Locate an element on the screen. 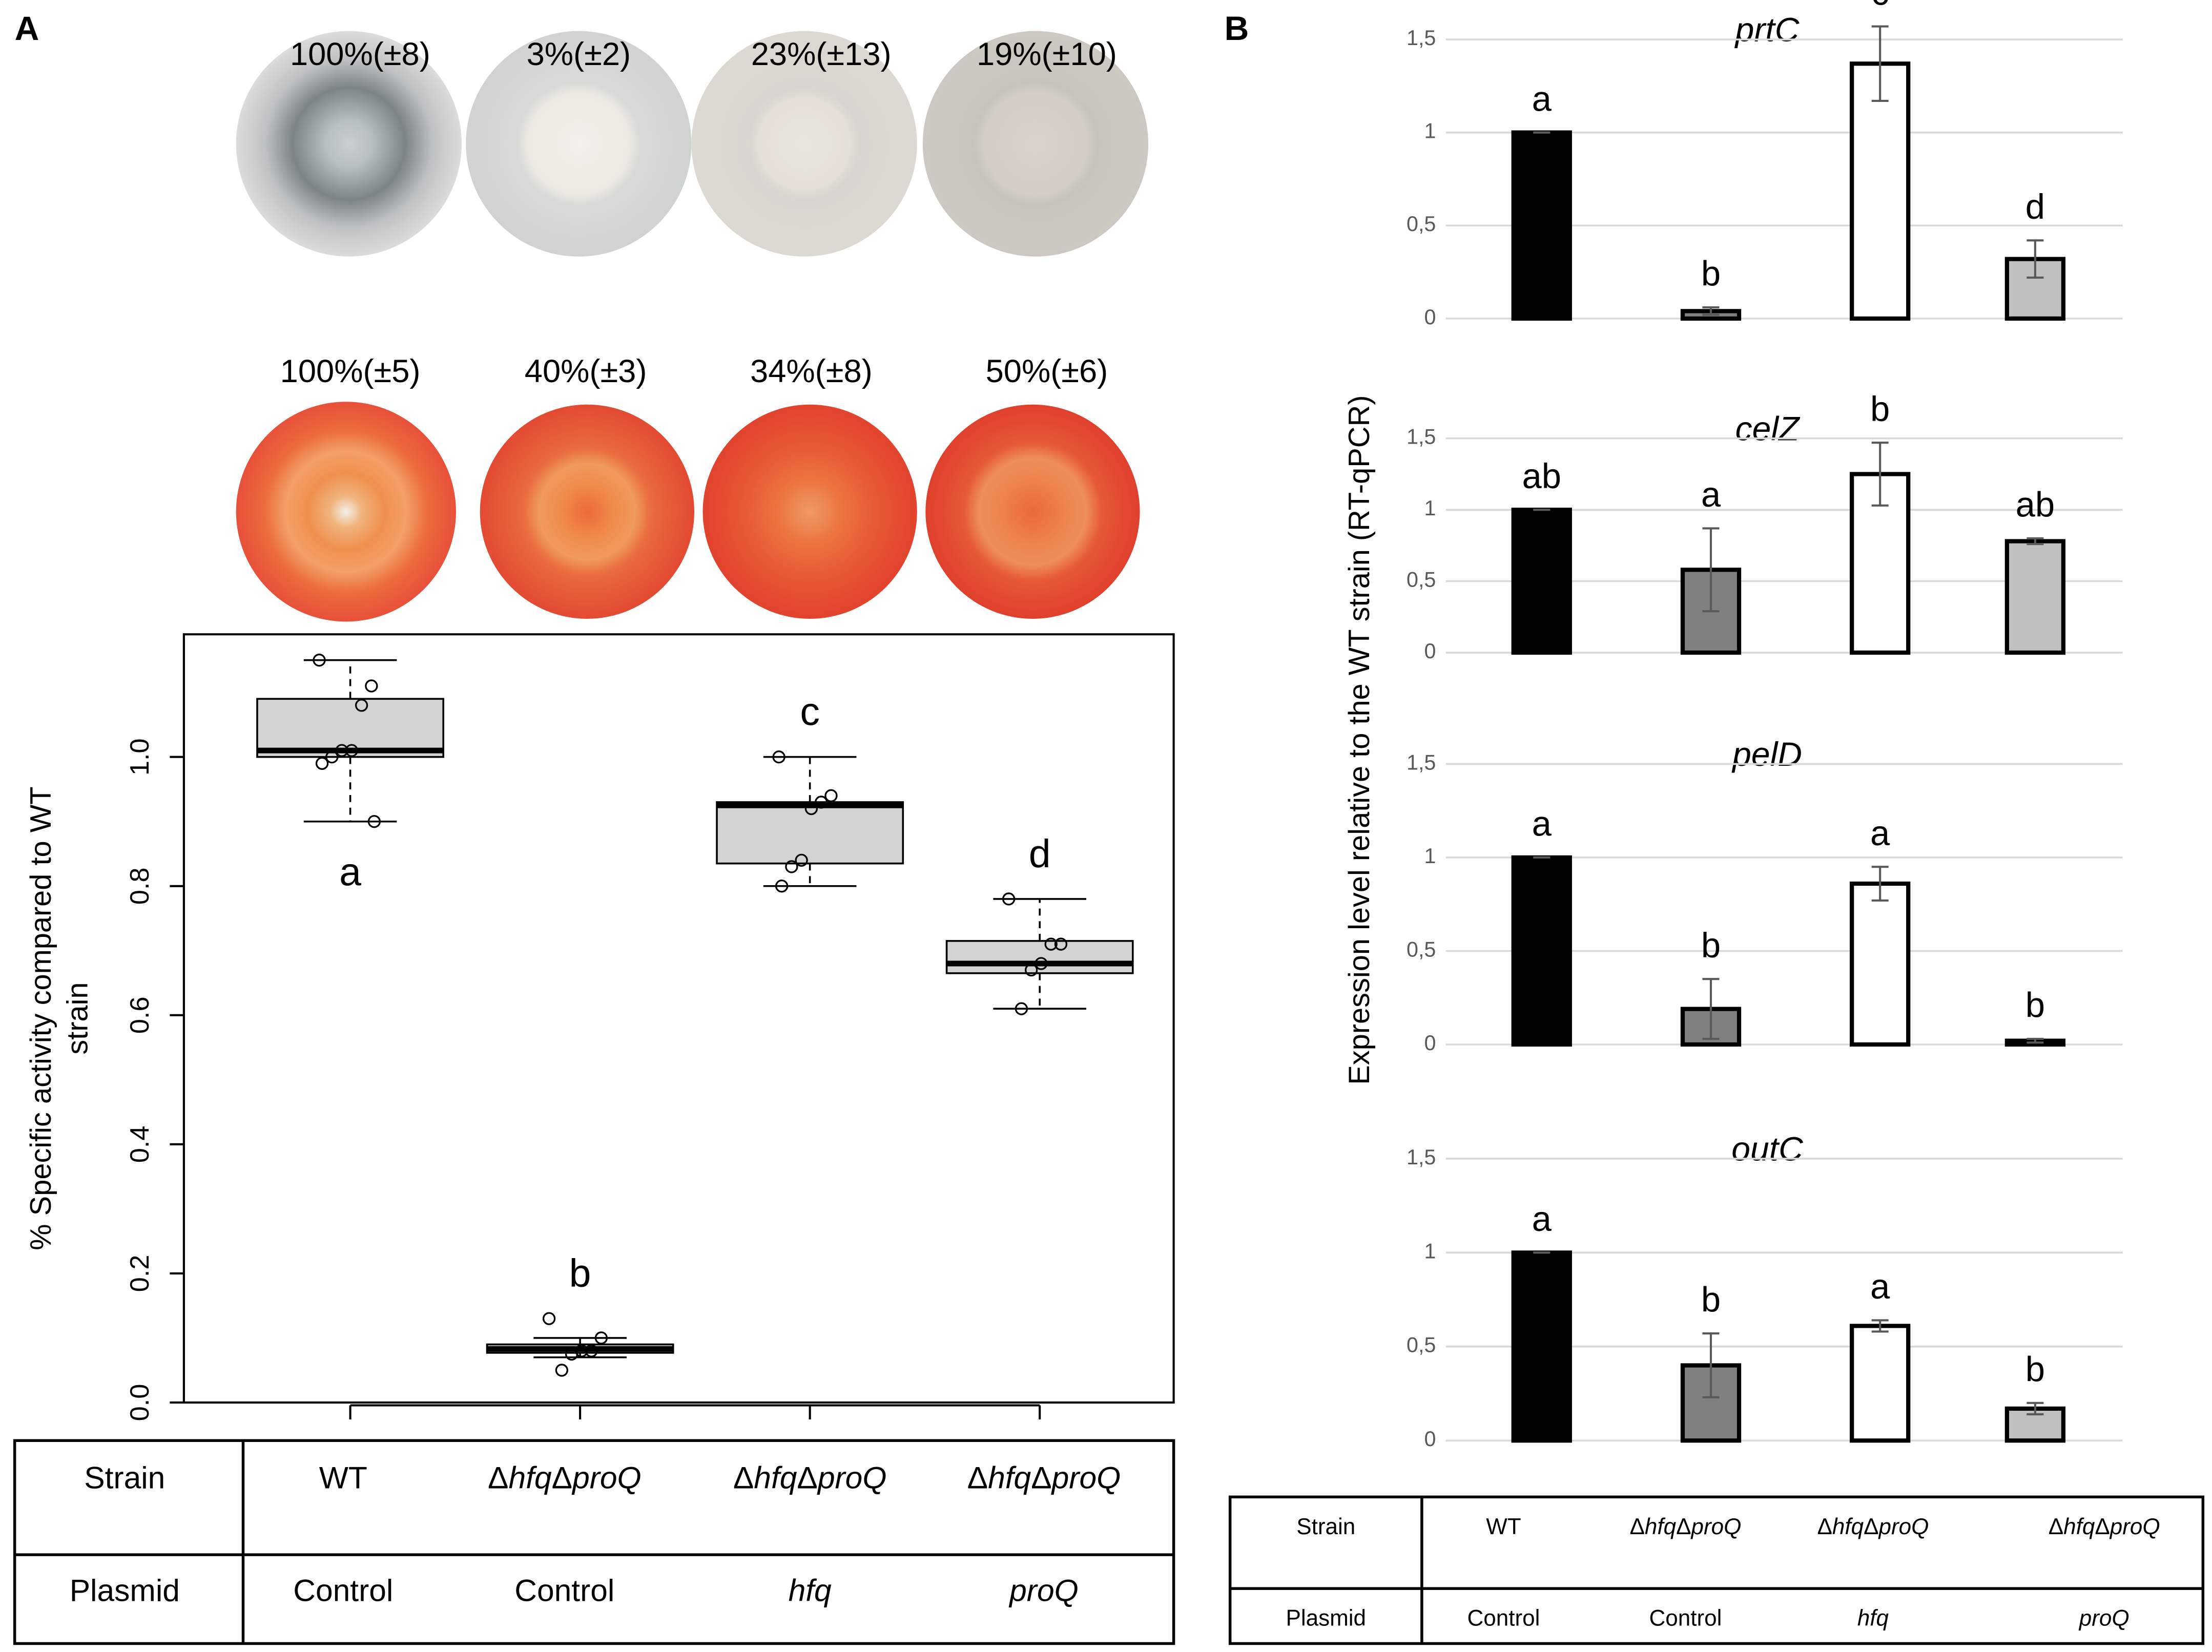  table-b is located at coordinates (1716, 1570).